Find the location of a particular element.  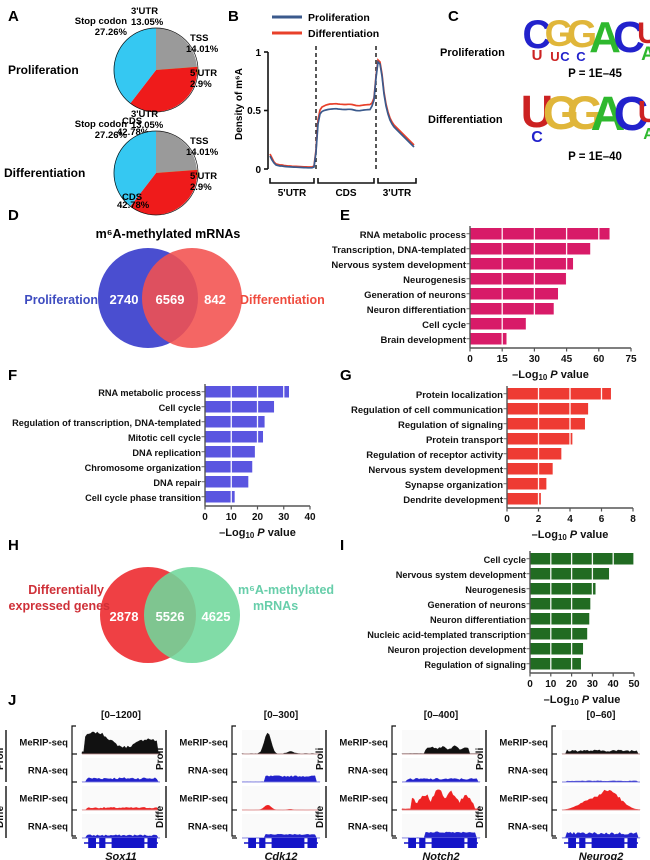

pie-legend-5utr-p-pct: 2.9% is located at coordinates (201, 84).